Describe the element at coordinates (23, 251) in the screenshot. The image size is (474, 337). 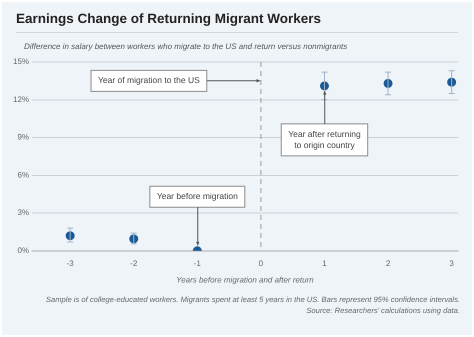
I see `y-tick-label: 0%` at that location.